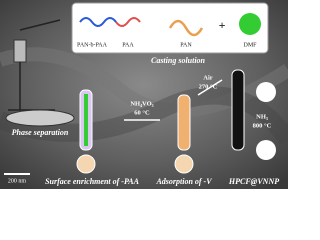  Describe the element at coordinates (250, 24) in the screenshot. I see `dmf-blob` at that location.